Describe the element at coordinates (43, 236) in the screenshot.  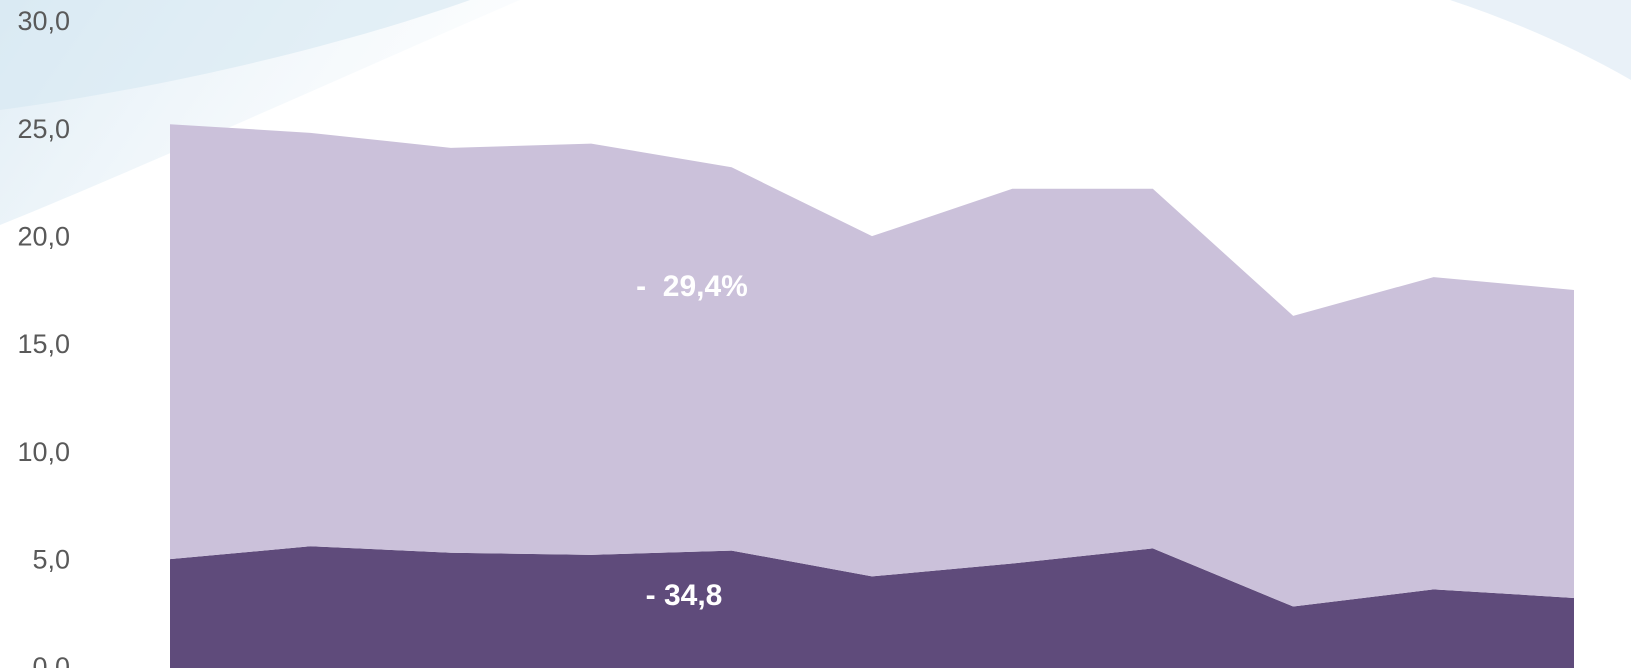
I see `y-tick-label: 20,0` at that location.